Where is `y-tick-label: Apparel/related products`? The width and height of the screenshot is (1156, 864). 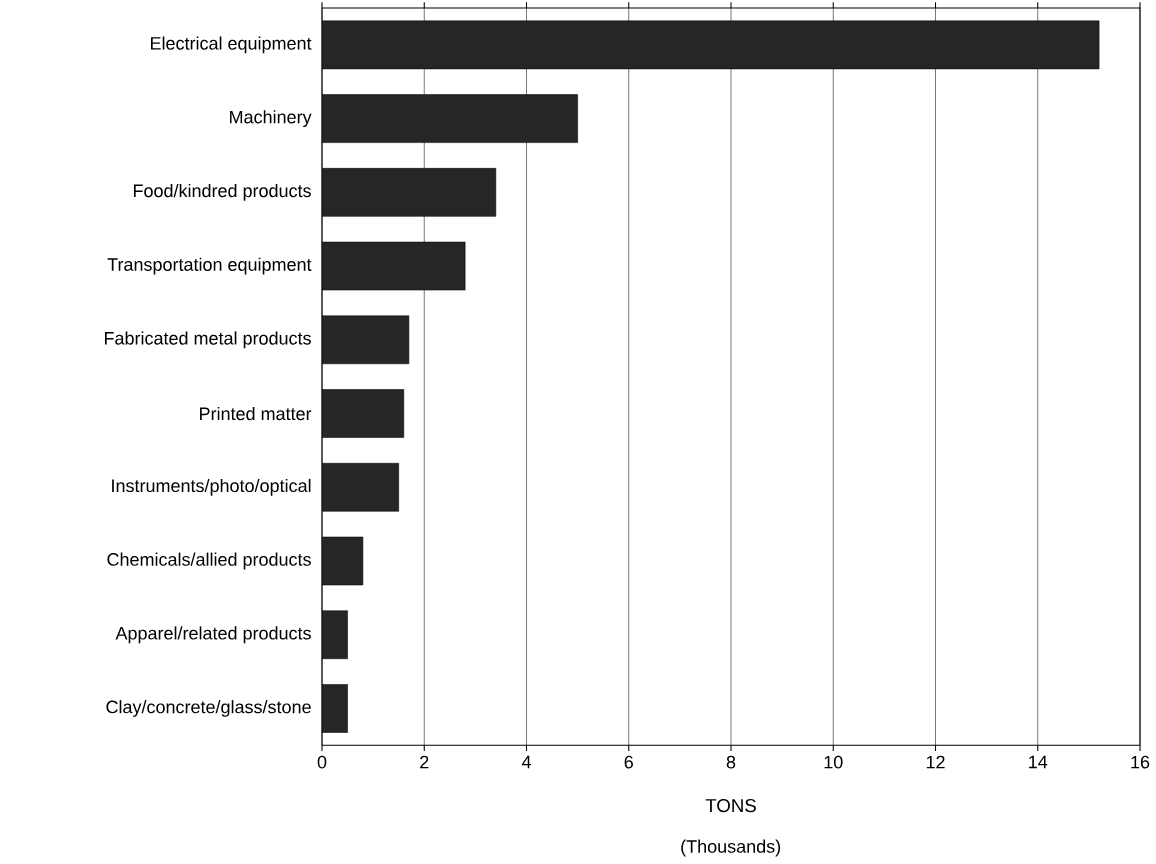
y-tick-label: Apparel/related products is located at coordinates (213, 635).